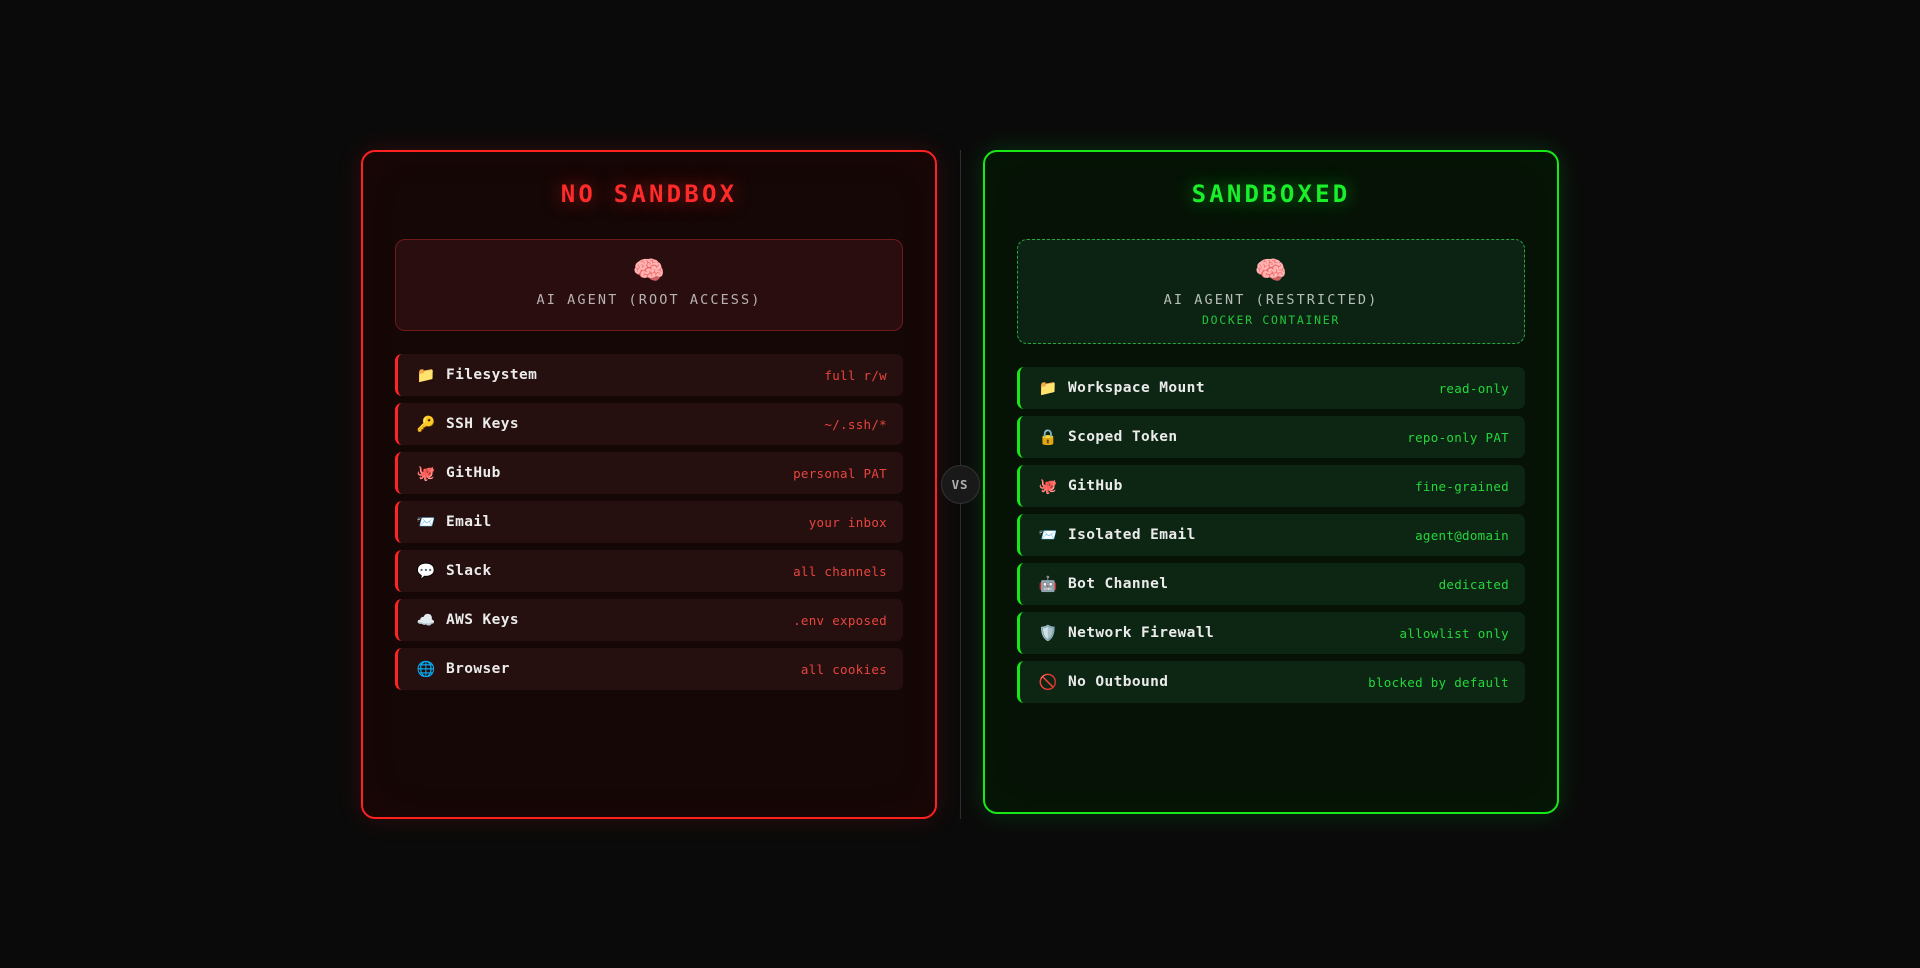 The height and width of the screenshot is (968, 1920). What do you see at coordinates (847, 522) in the screenshot?
I see `list-item-value: your inbox` at bounding box center [847, 522].